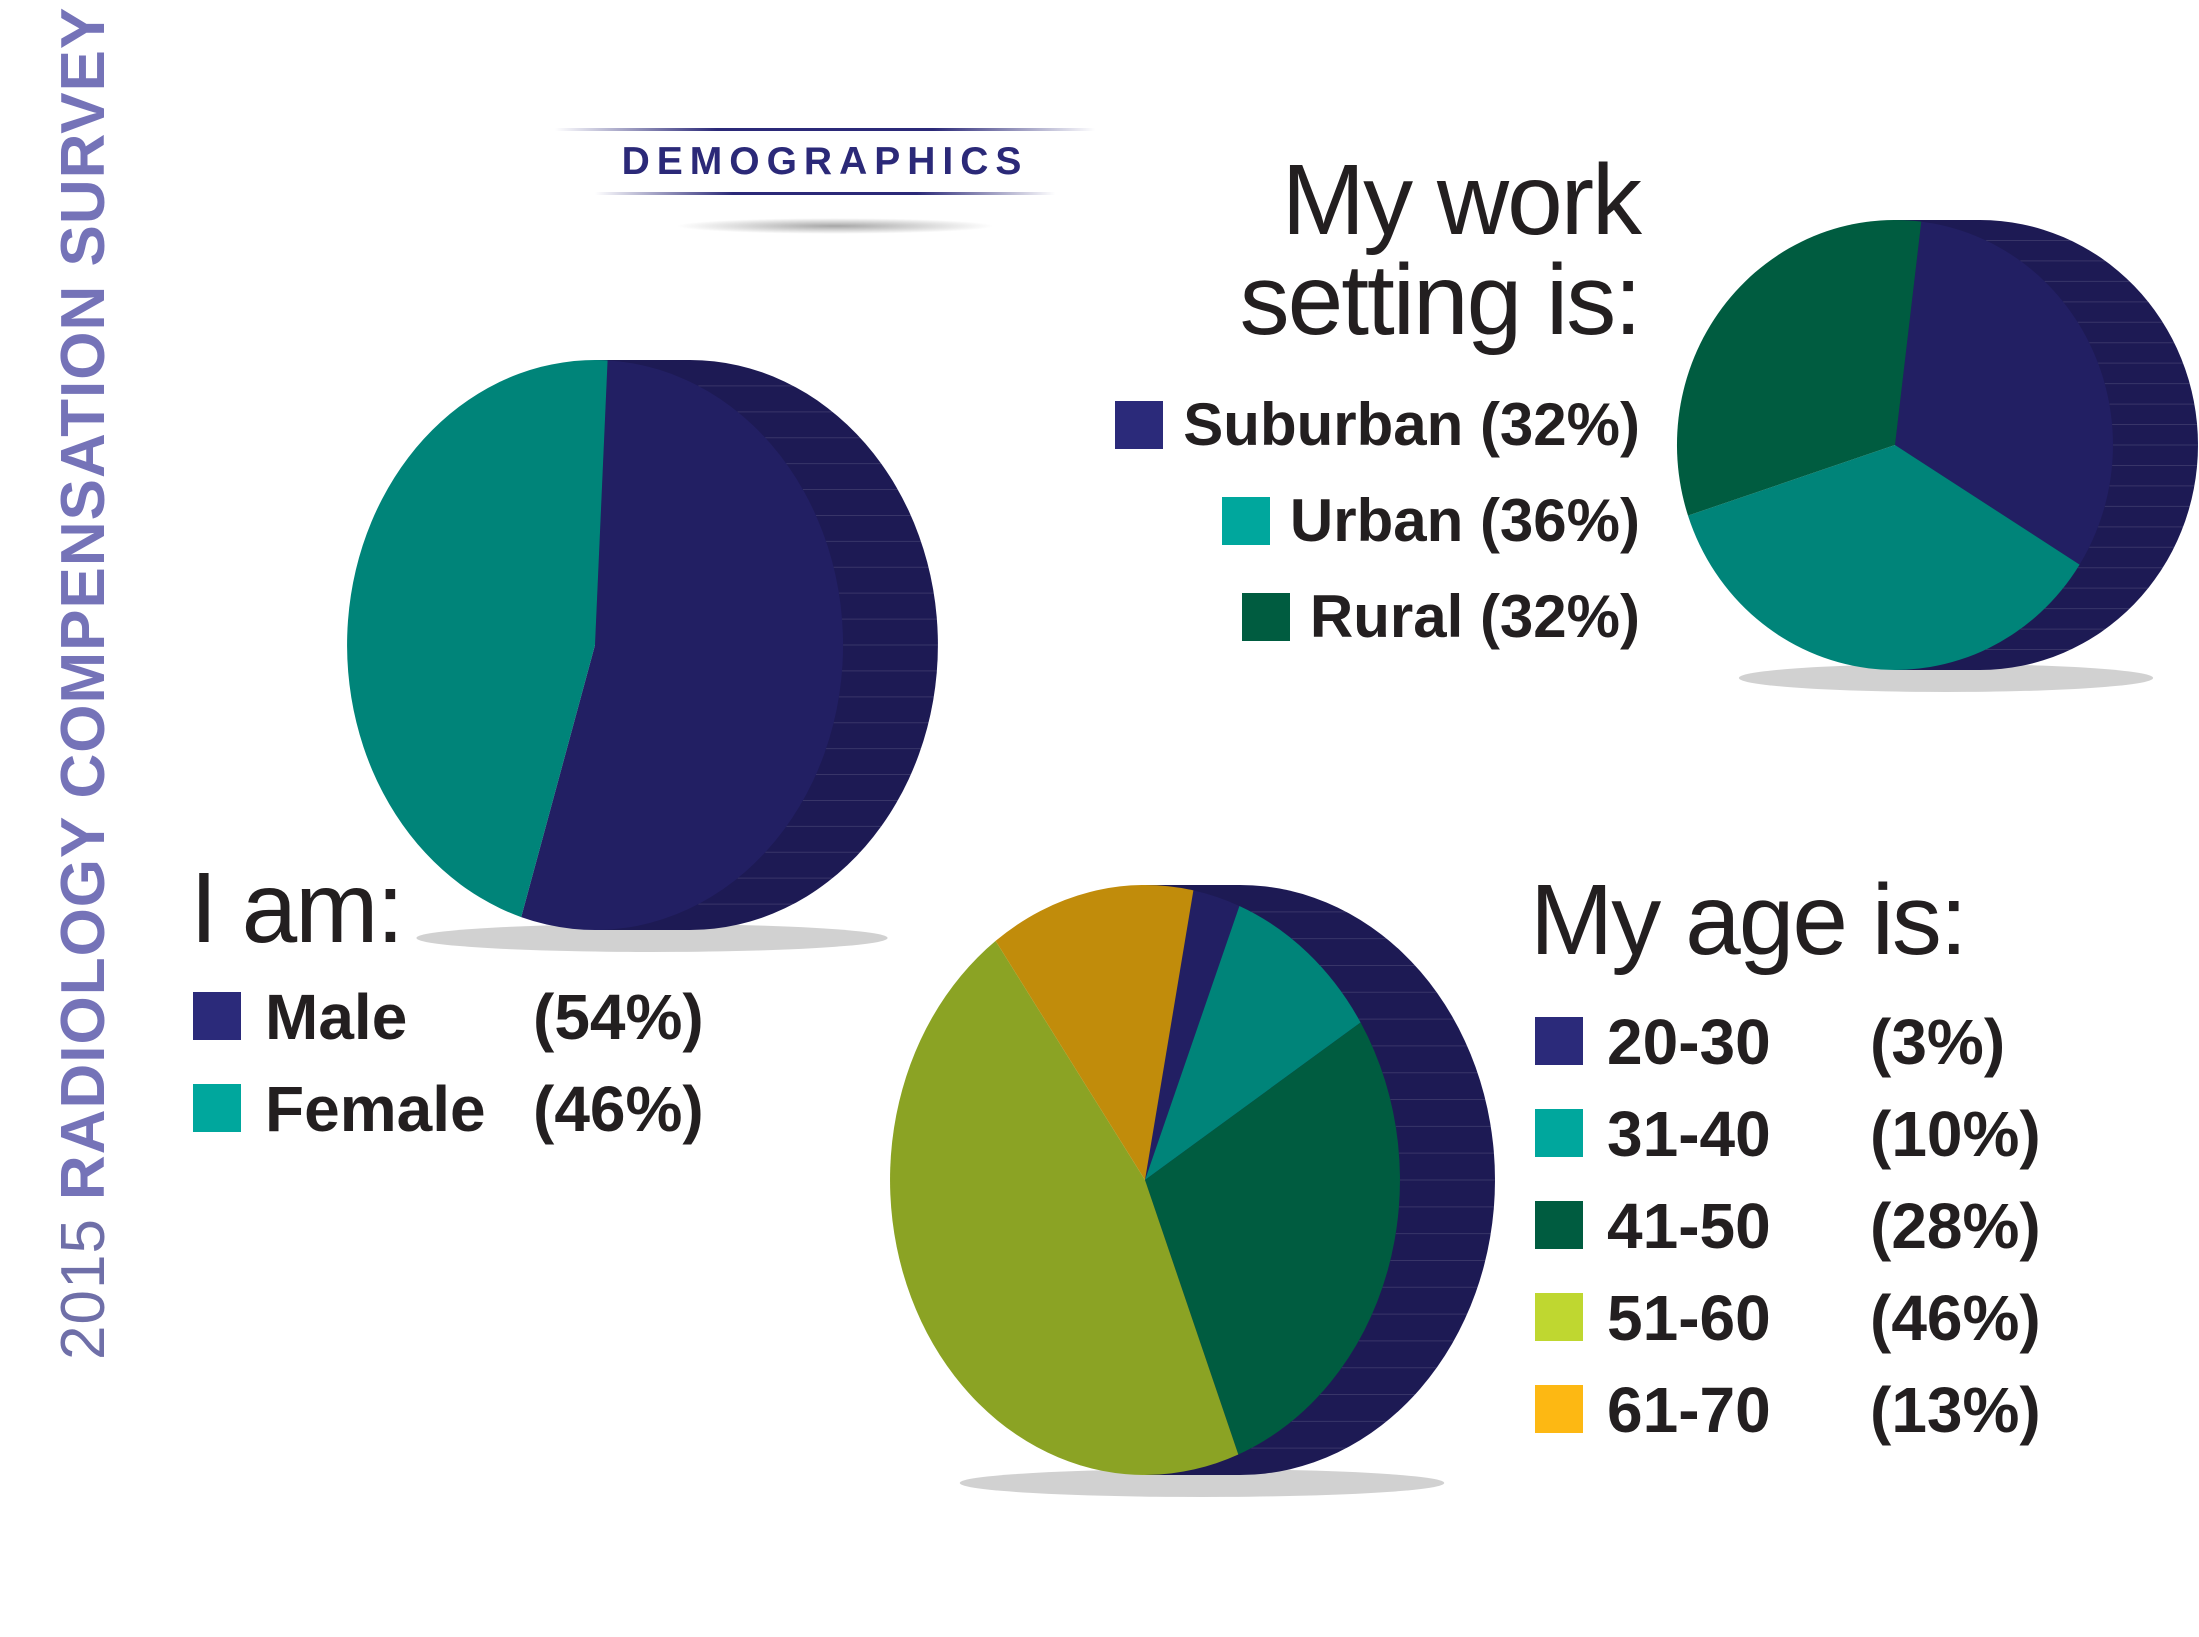  What do you see at coordinates (618, 1109) in the screenshot?
I see `legend-value-female: (46%)` at bounding box center [618, 1109].